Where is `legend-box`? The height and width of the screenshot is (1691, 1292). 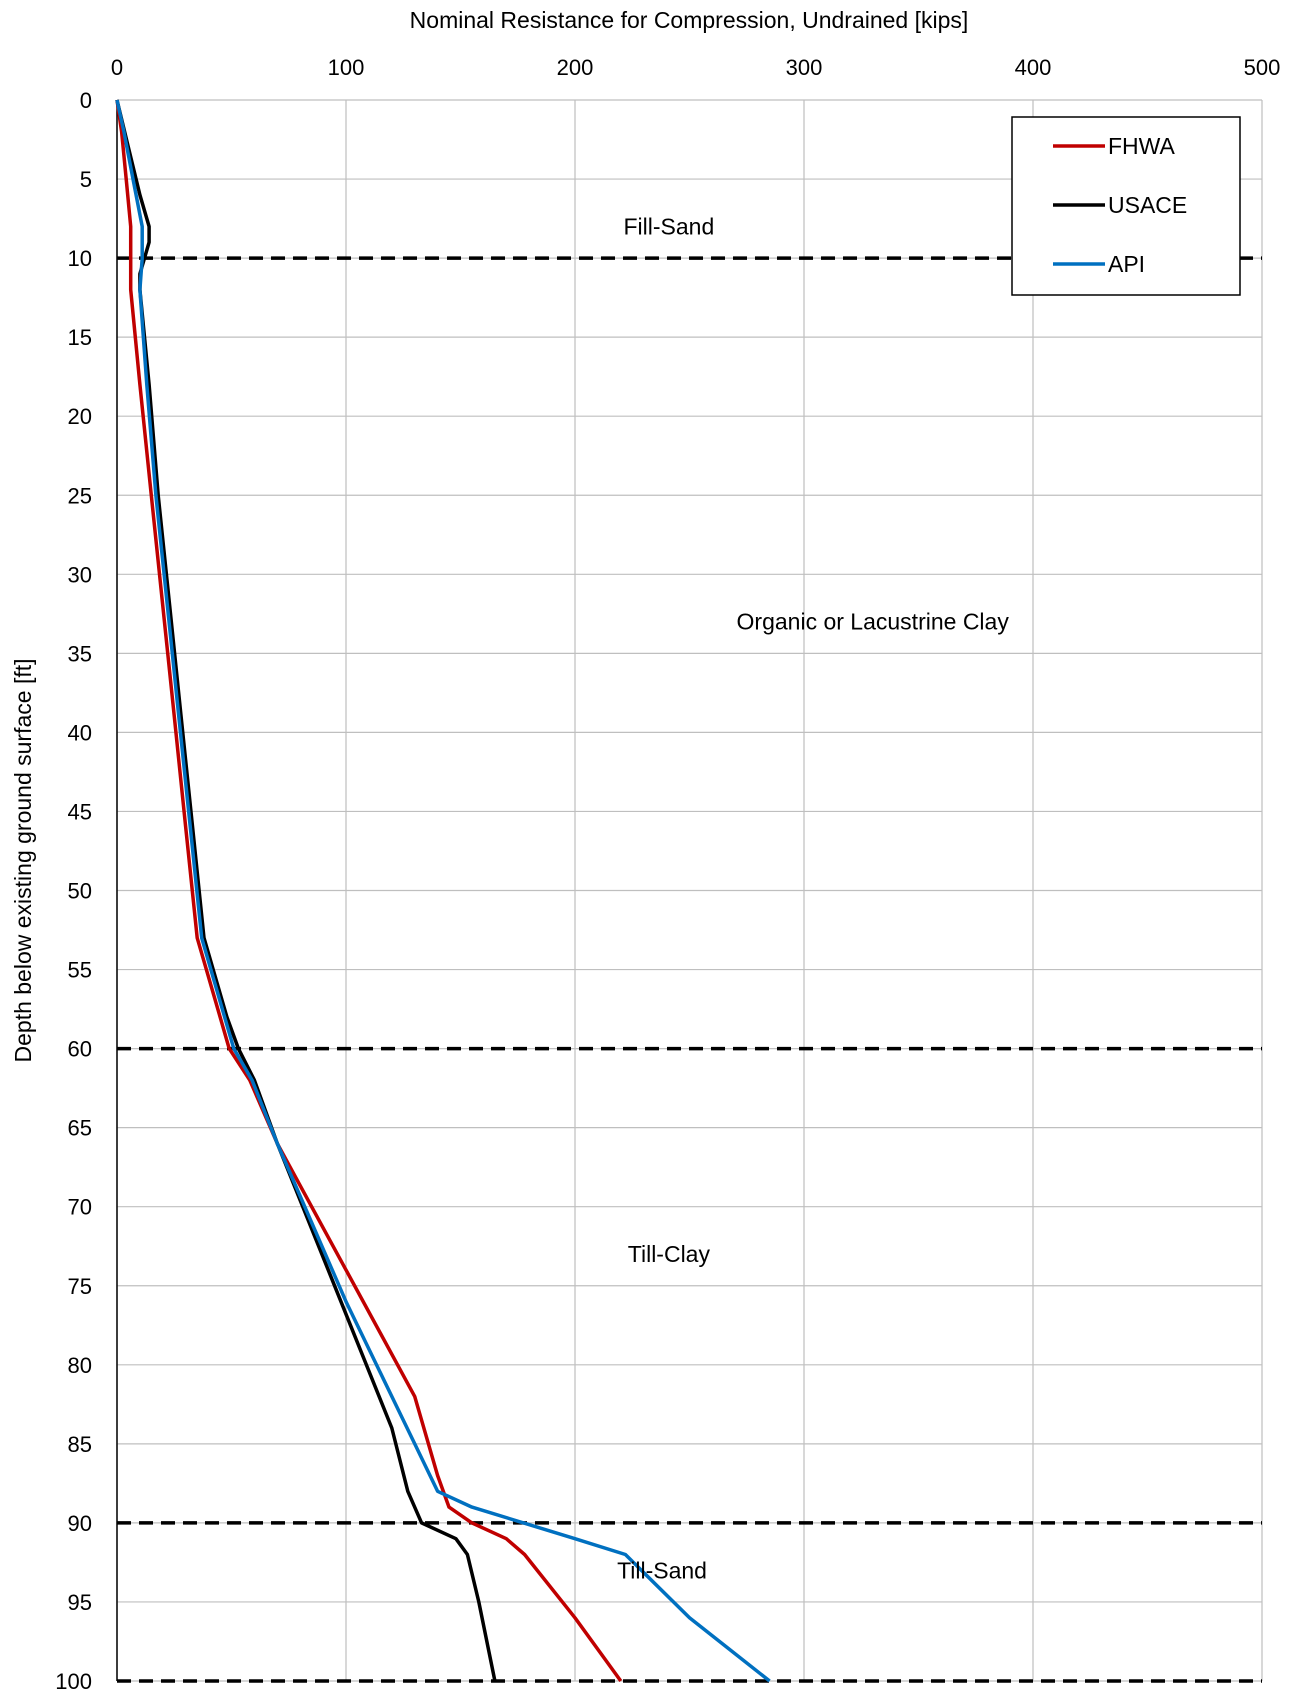 legend-box is located at coordinates (1126, 206).